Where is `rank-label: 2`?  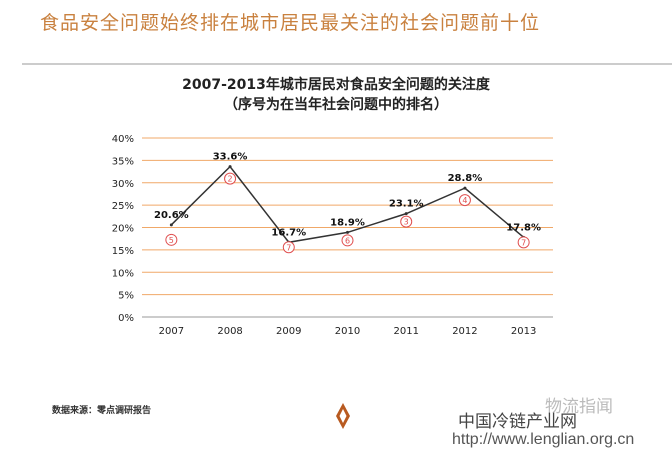
rank-label: 2 is located at coordinates (230, 179).